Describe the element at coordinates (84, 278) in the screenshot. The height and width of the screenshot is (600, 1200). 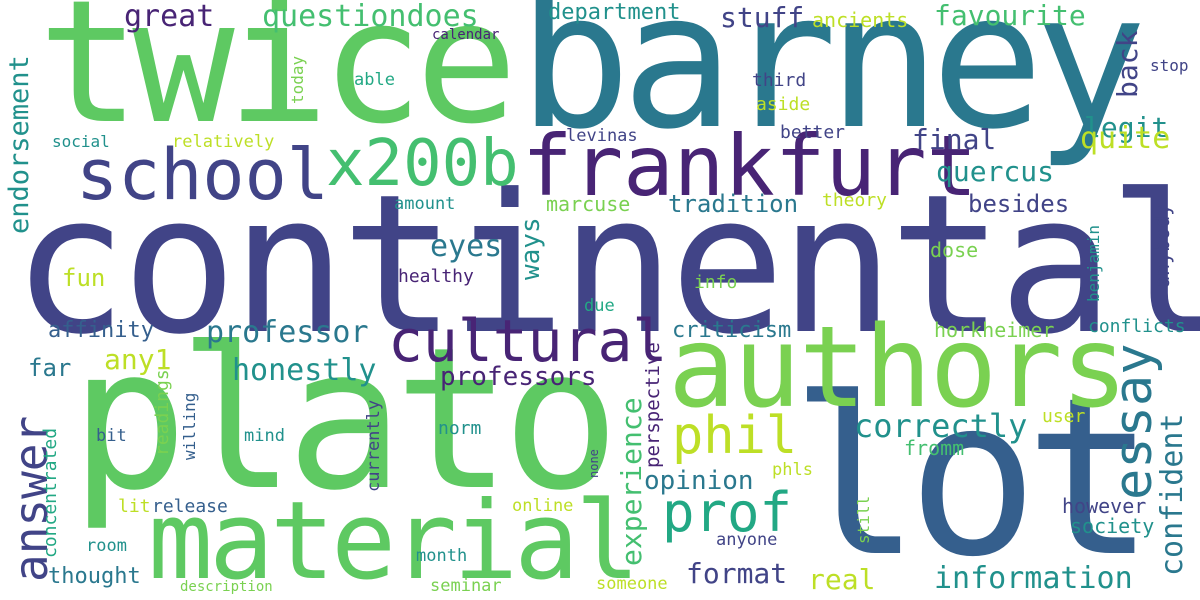
I see `word-fun: fun` at that location.